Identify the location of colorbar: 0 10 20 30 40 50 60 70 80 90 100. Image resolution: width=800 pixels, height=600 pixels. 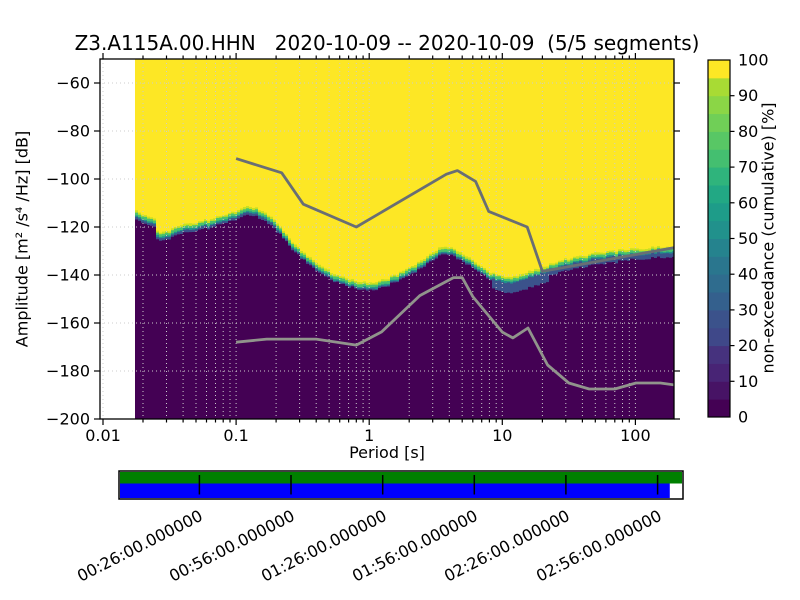
(738, 239).